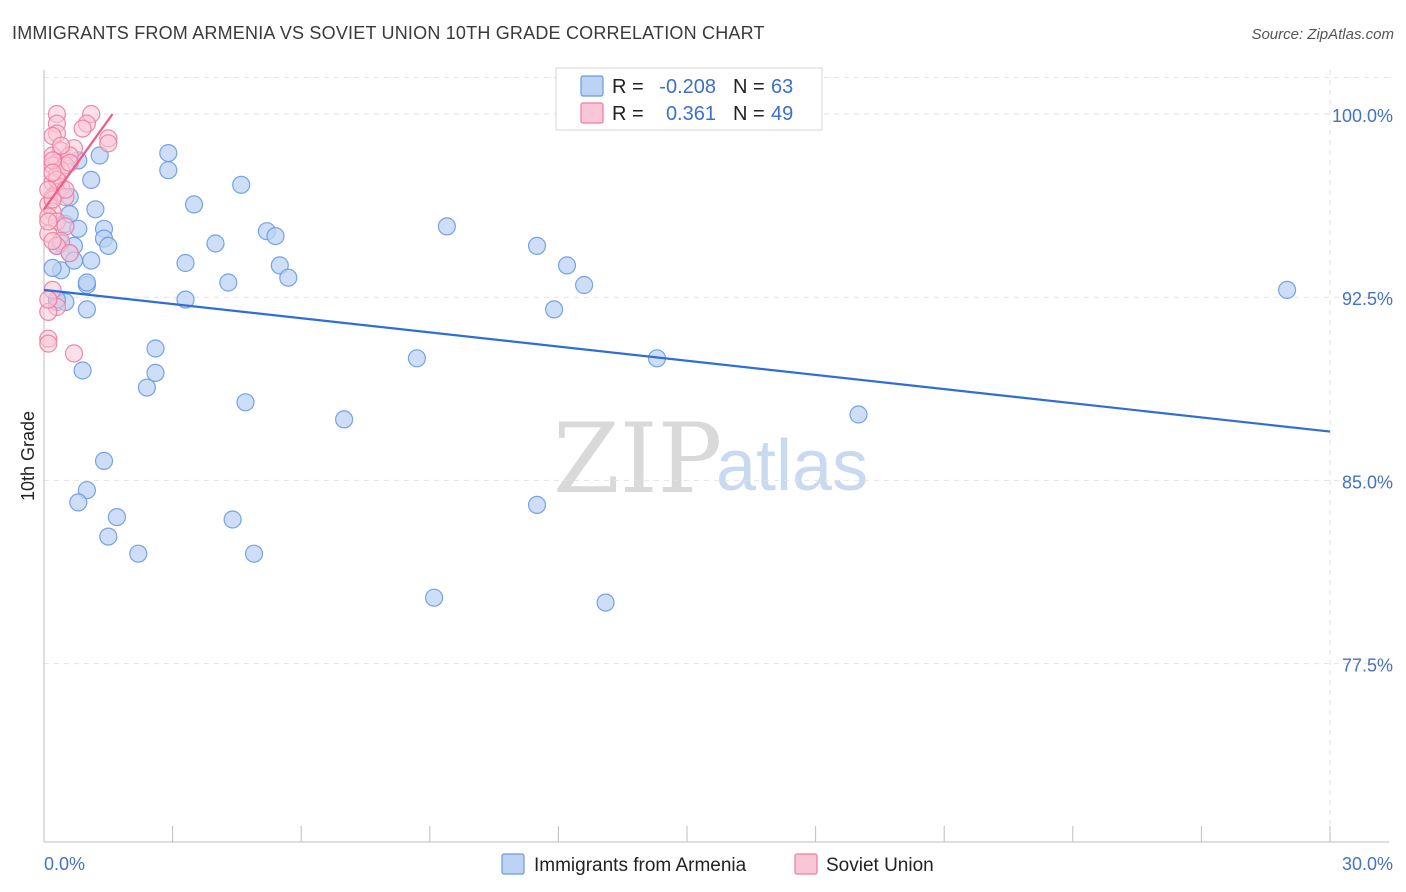  I want to click on legend-r-value-armenia: -0.208, so click(687, 87).